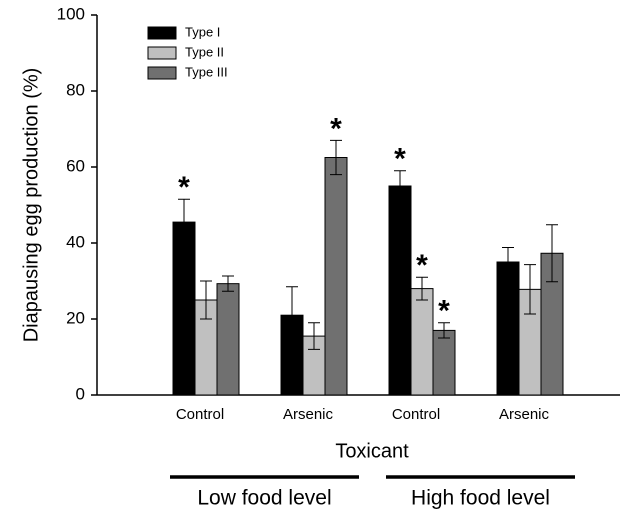  I want to click on legend-label: Type I, so click(202, 31).